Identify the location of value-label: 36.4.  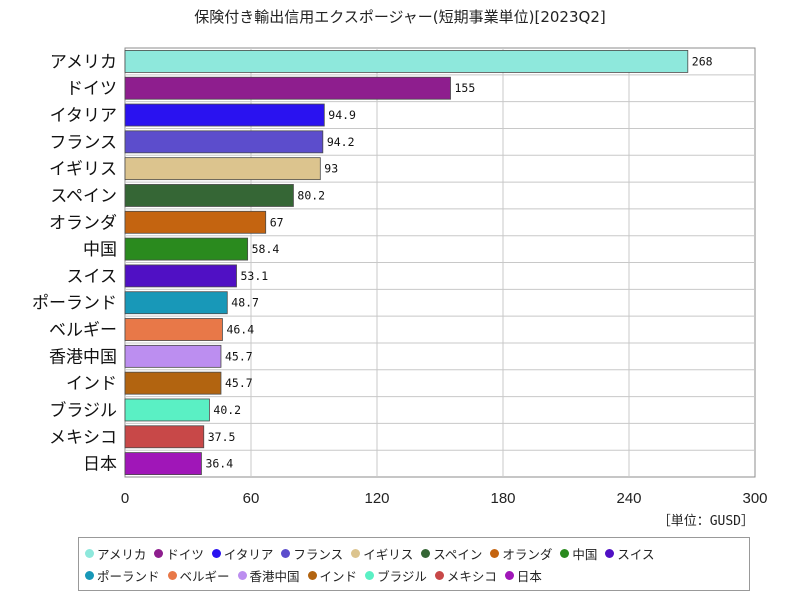
(219, 464).